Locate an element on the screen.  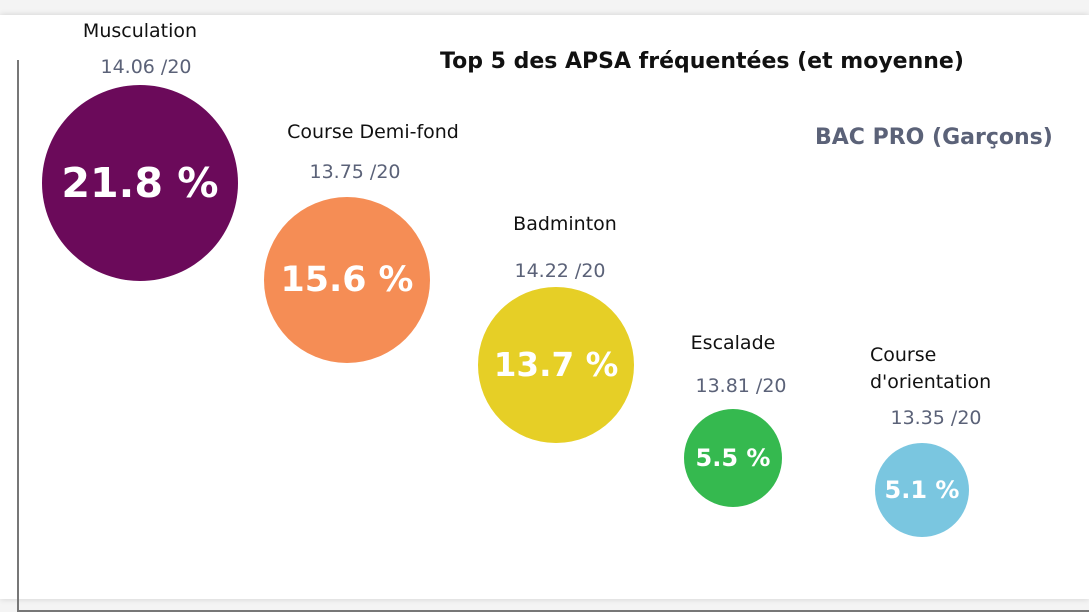
average-label: 14.22 /20 is located at coordinates (560, 271).